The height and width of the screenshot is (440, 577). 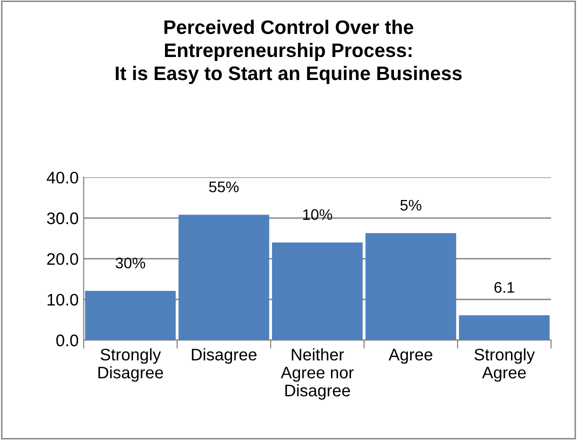 I want to click on y-tick-label: 40.0, so click(x=62, y=178).